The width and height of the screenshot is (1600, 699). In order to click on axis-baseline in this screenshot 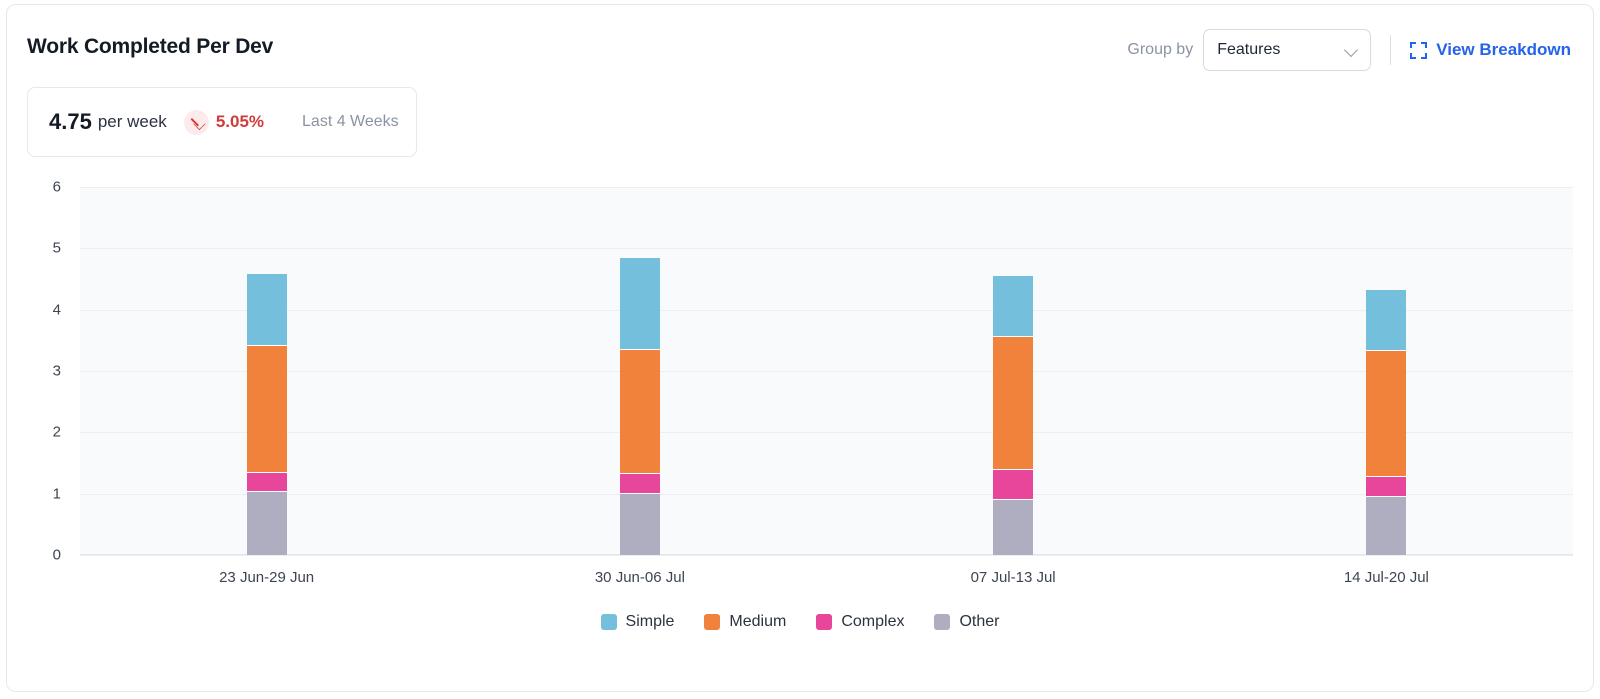, I will do `click(826, 554)`.